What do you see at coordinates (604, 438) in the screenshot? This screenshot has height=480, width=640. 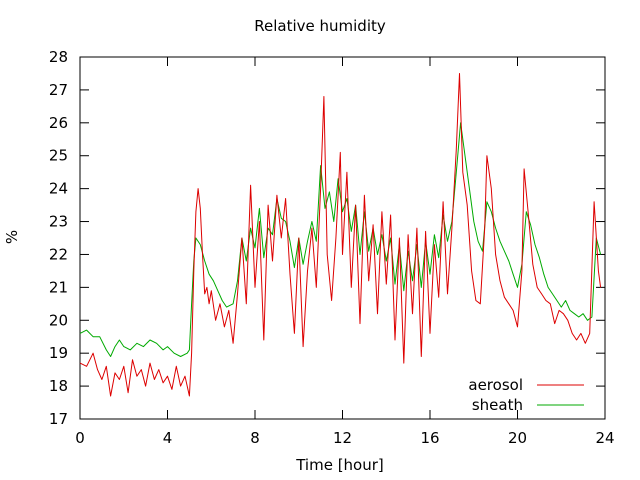 I see `x-tick-label: 24` at bounding box center [604, 438].